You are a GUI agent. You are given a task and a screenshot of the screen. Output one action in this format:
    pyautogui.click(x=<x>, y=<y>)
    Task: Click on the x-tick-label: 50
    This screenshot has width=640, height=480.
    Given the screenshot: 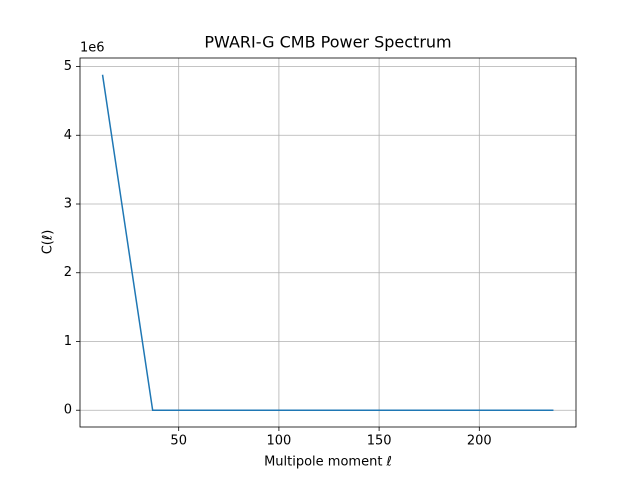 What is the action you would take?
    pyautogui.click(x=178, y=441)
    